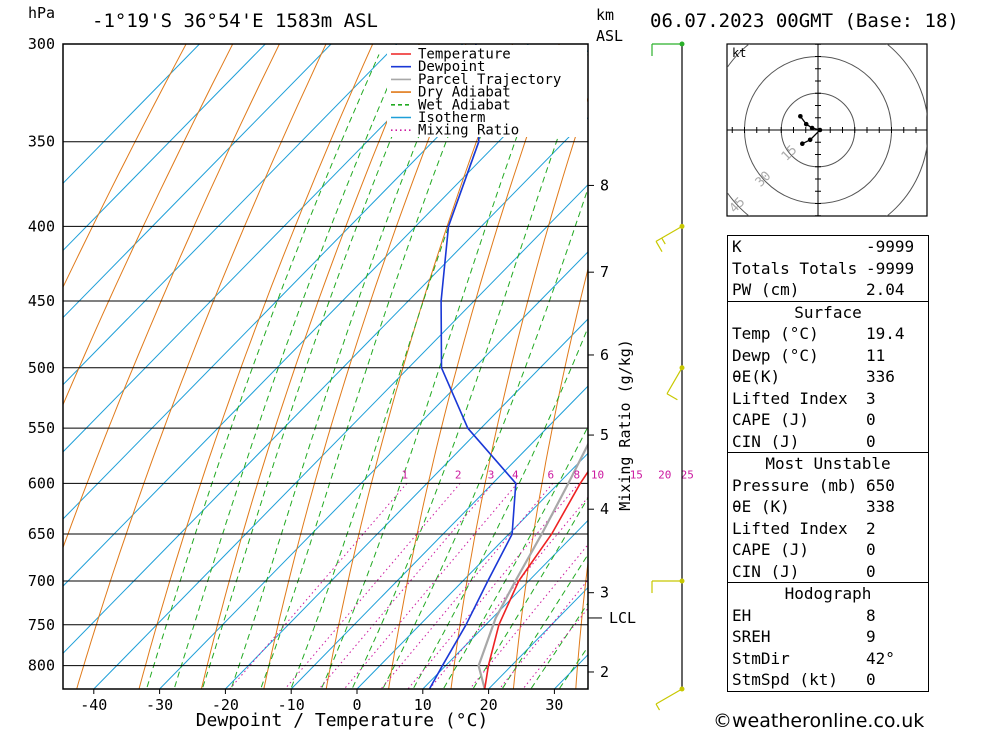 The image size is (1000, 733). What do you see at coordinates (487, 91) in the screenshot?
I see `legend-box` at bounding box center [487, 91].